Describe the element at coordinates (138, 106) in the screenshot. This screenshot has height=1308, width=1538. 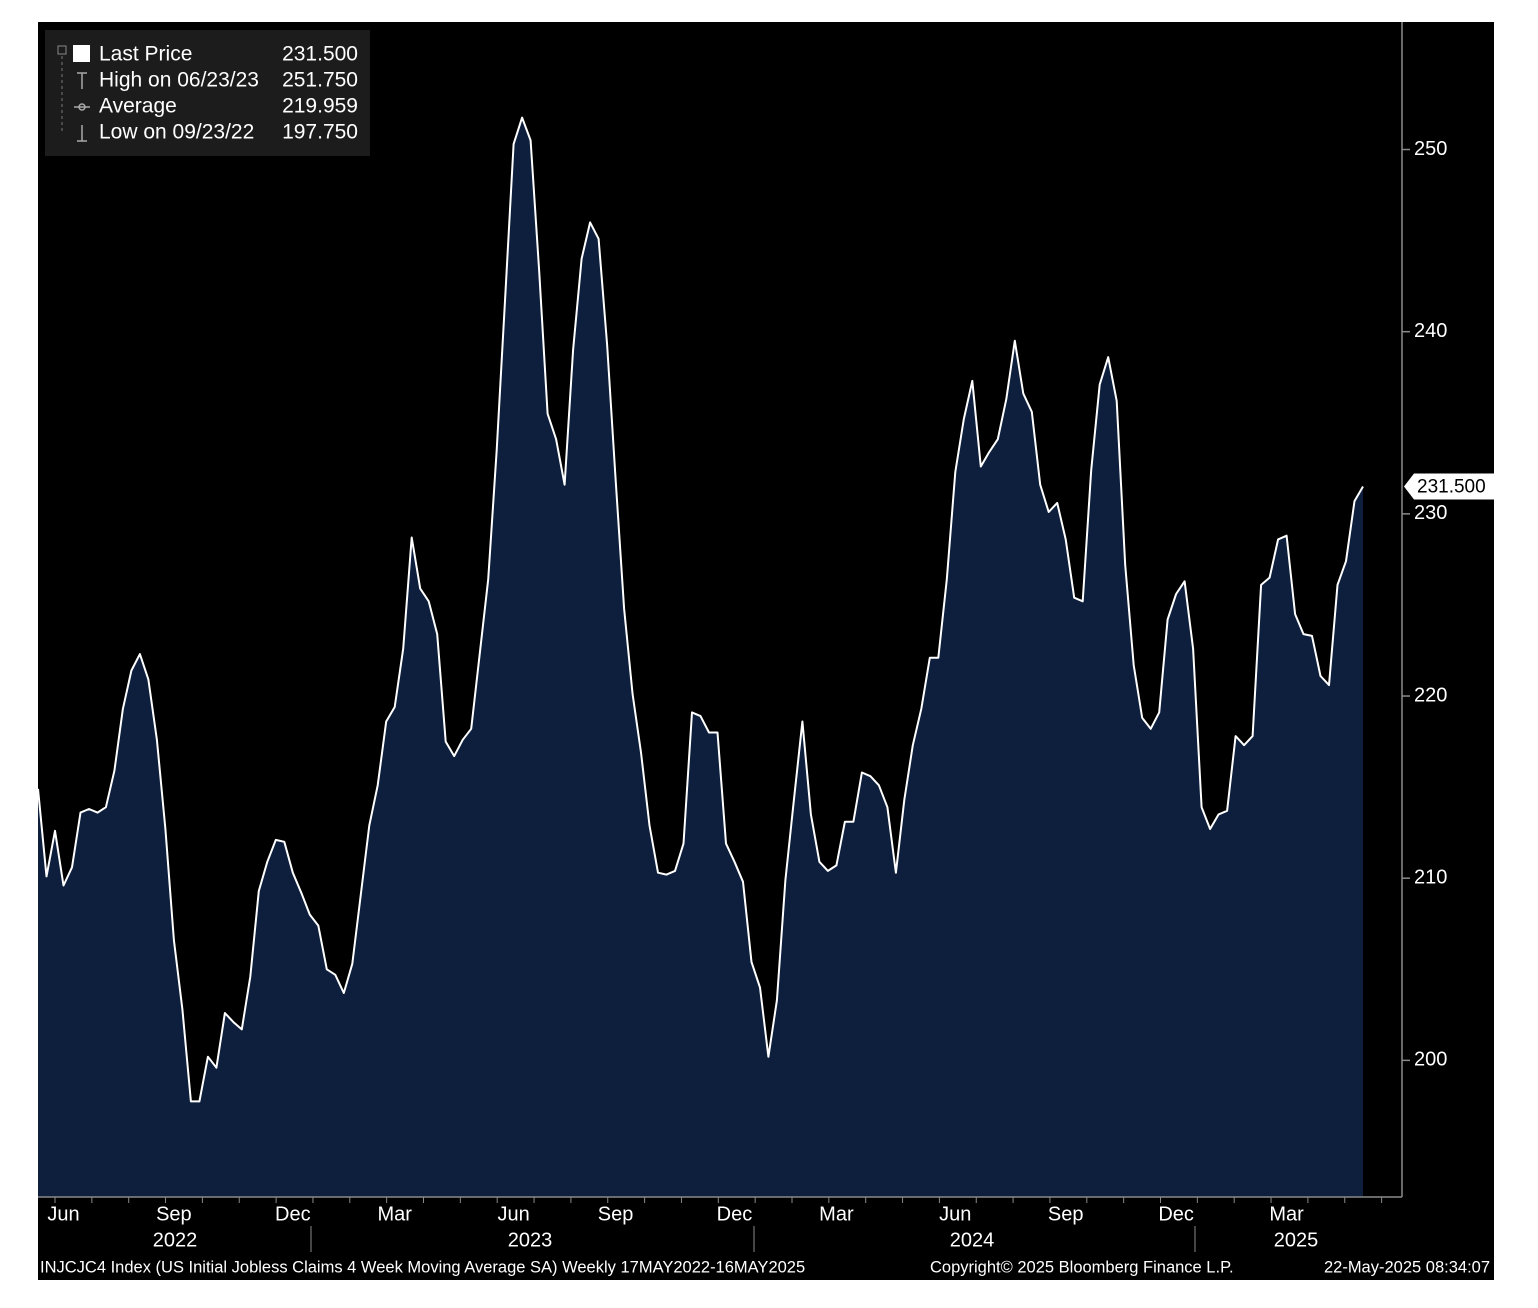
I see `legend-label: Average` at that location.